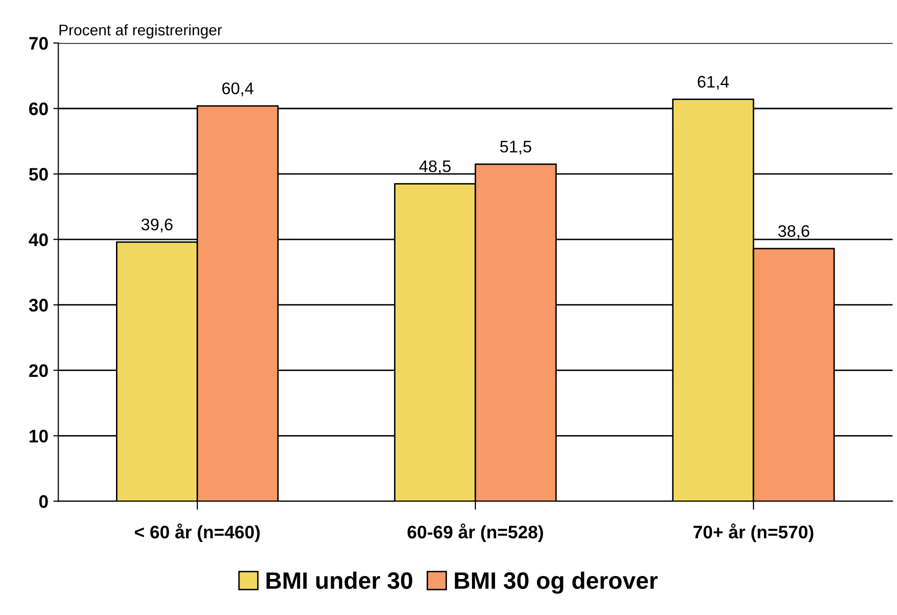 The width and height of the screenshot is (897, 615). Describe the element at coordinates (476, 532) in the screenshot. I see `x-tick-label: 60-69 år (n=528)` at that location.